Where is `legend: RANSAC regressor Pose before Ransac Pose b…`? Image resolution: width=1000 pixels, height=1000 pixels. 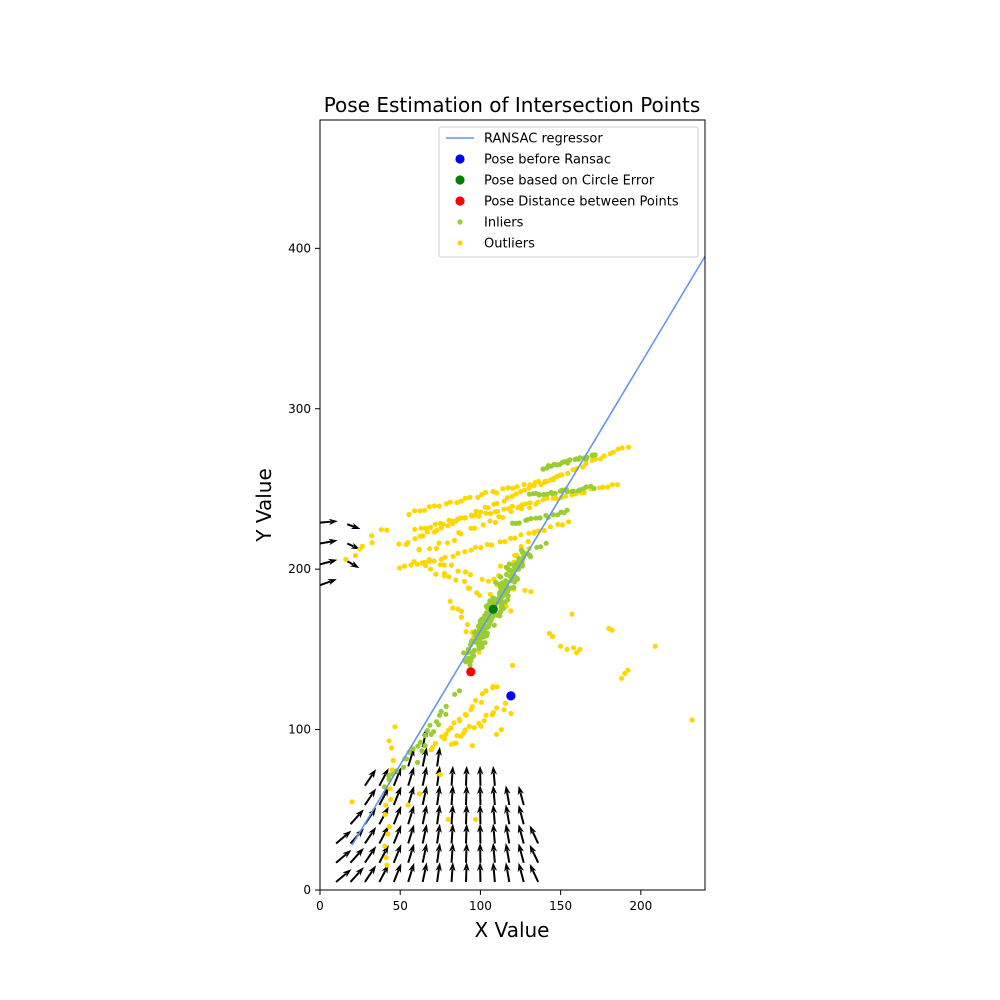
legend: RANSAC regressor Pose before Ransac Pose b… is located at coordinates (568, 192).